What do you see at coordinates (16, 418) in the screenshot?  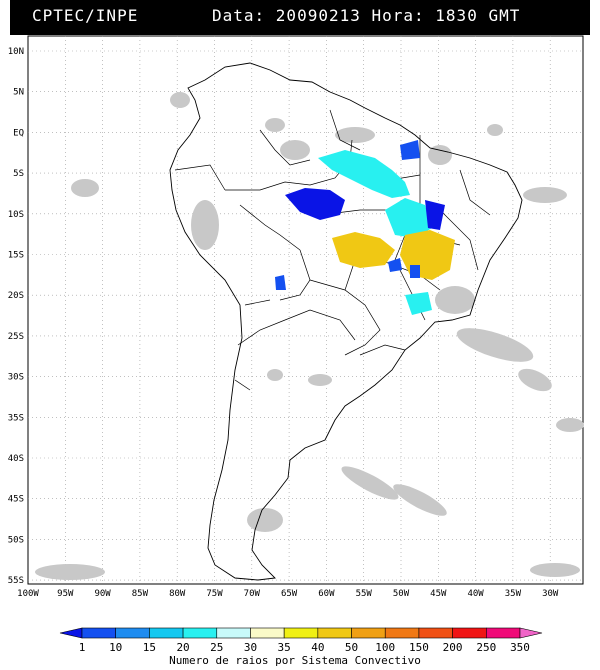 I see `lat-tick-label: 35S` at bounding box center [16, 418].